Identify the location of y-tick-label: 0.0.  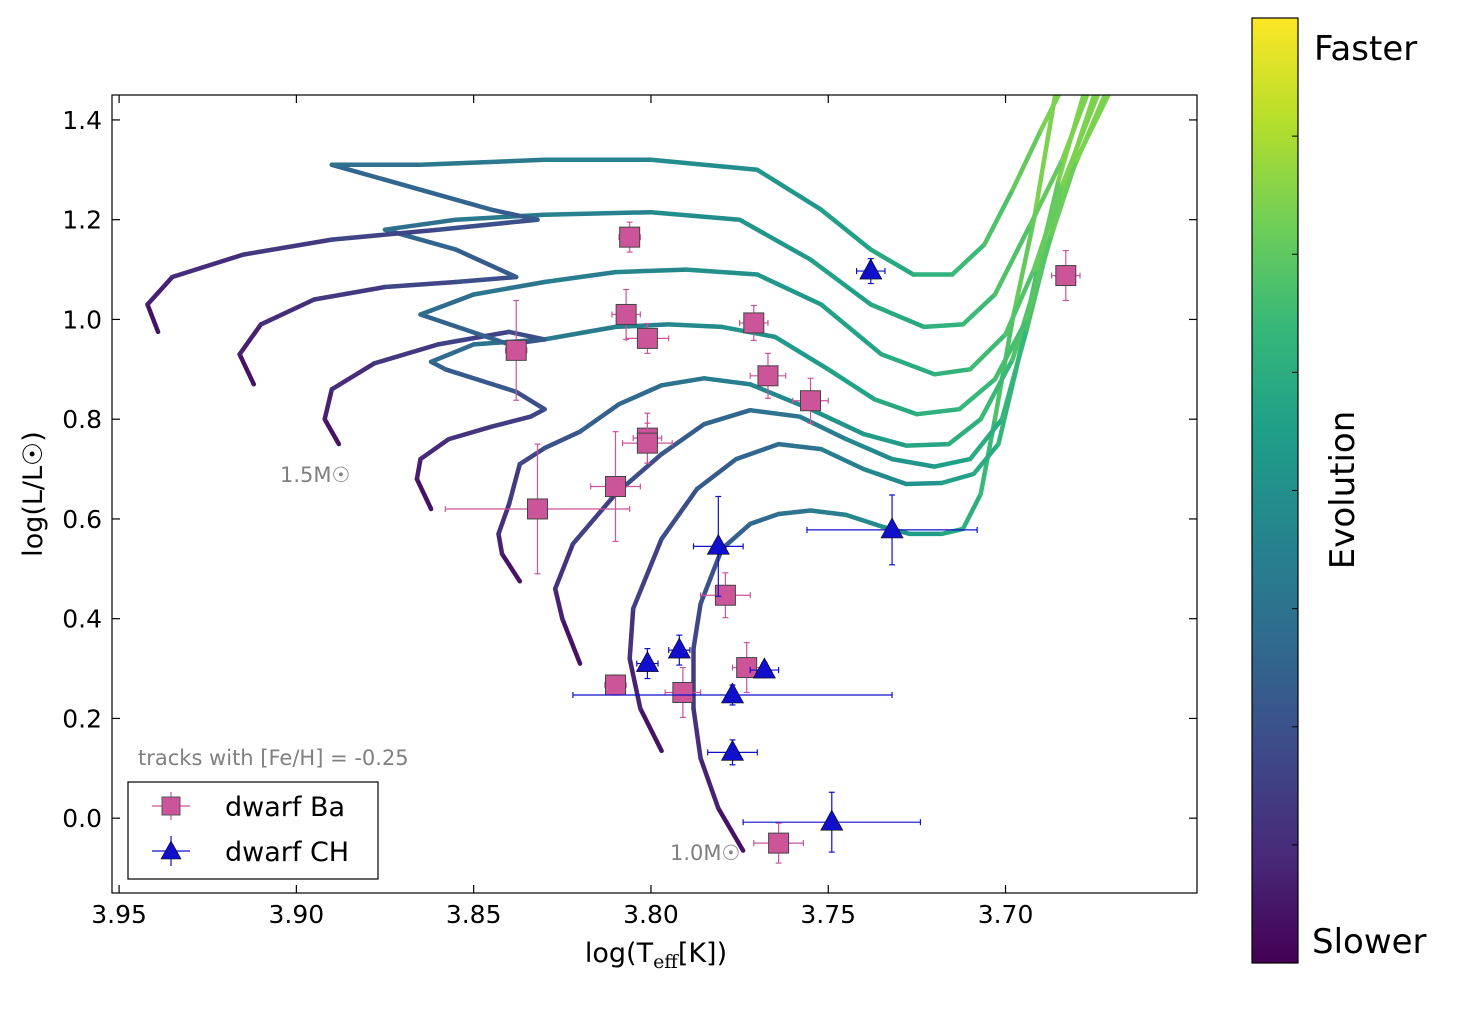
(82, 818).